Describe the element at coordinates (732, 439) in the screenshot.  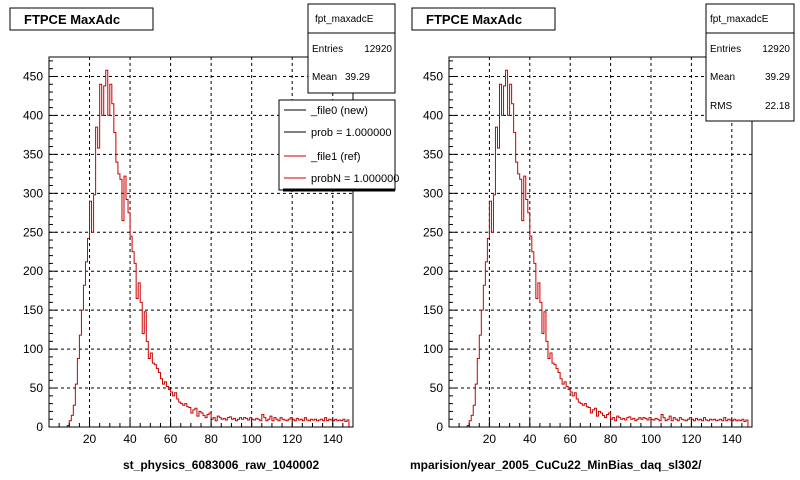
I see `right-x-tick-label: 140` at that location.